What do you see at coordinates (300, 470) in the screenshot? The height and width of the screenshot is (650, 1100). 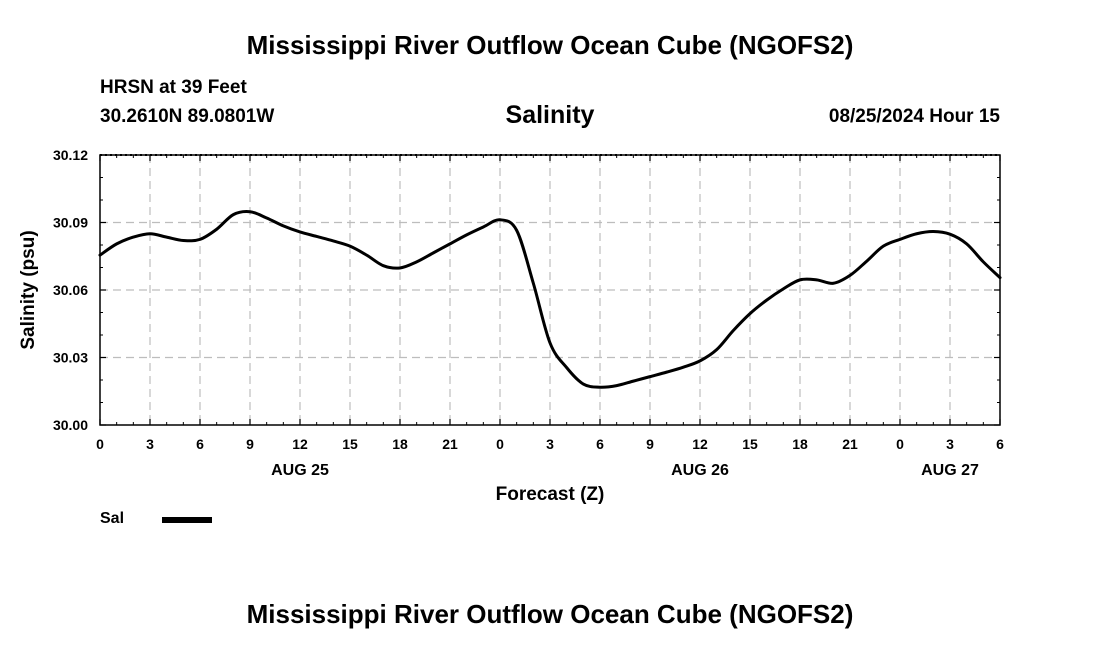 I see `x-date-label: AUG 25` at bounding box center [300, 470].